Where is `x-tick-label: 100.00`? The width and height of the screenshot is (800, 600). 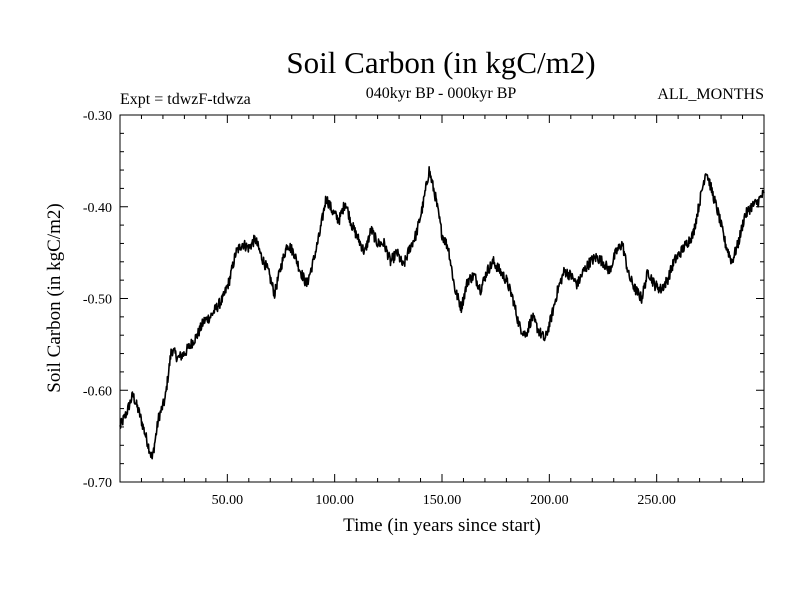
x-tick-label: 100.00 is located at coordinates (334, 500).